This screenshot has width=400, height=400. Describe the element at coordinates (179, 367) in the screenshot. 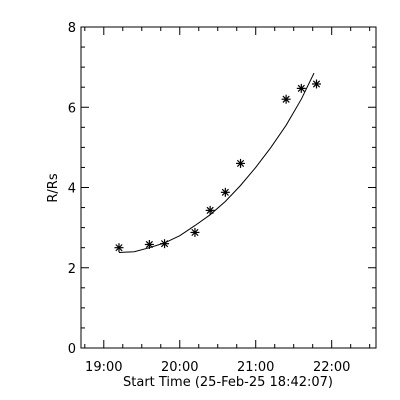

I see `x-tick-label: 20:00` at that location.